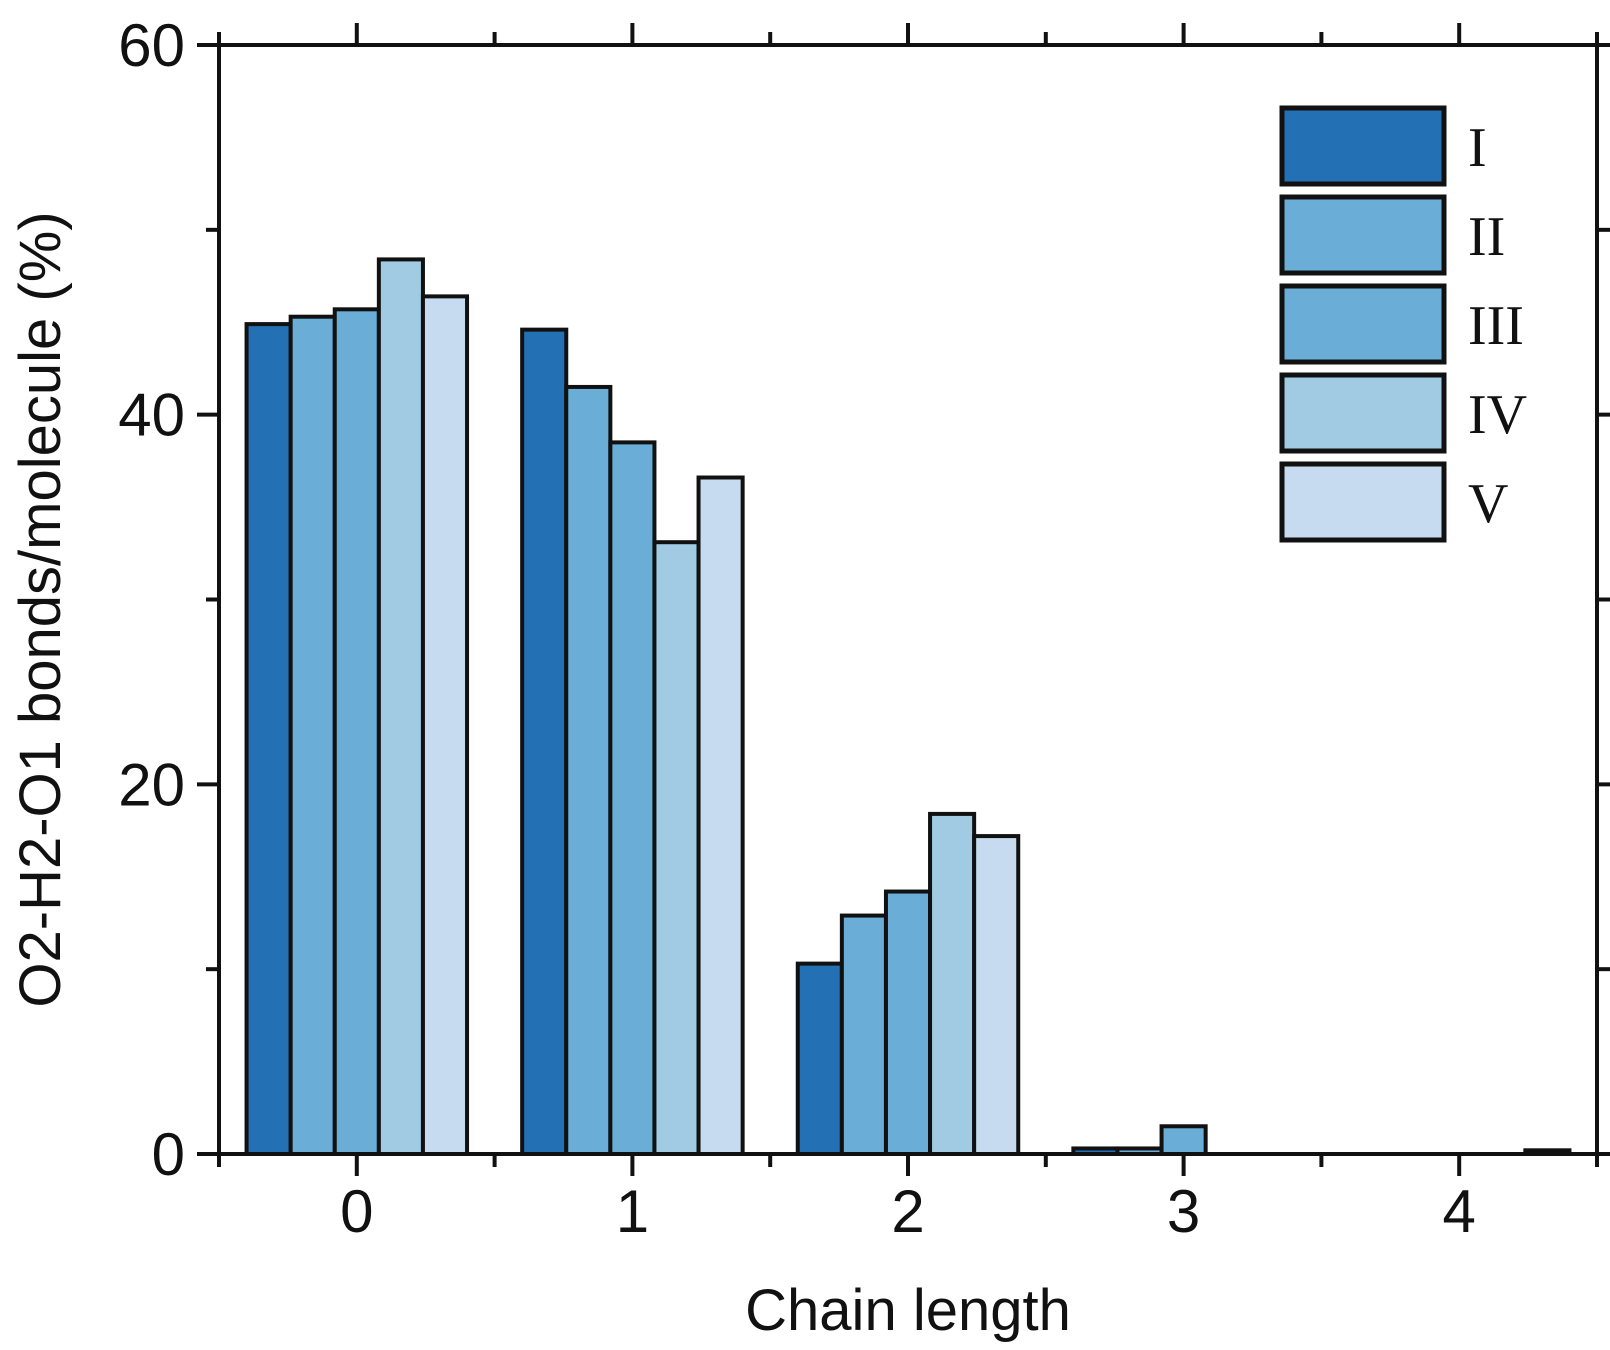 The width and height of the screenshot is (1610, 1350). What do you see at coordinates (151, 415) in the screenshot?
I see `y-tick-label: 40` at bounding box center [151, 415].